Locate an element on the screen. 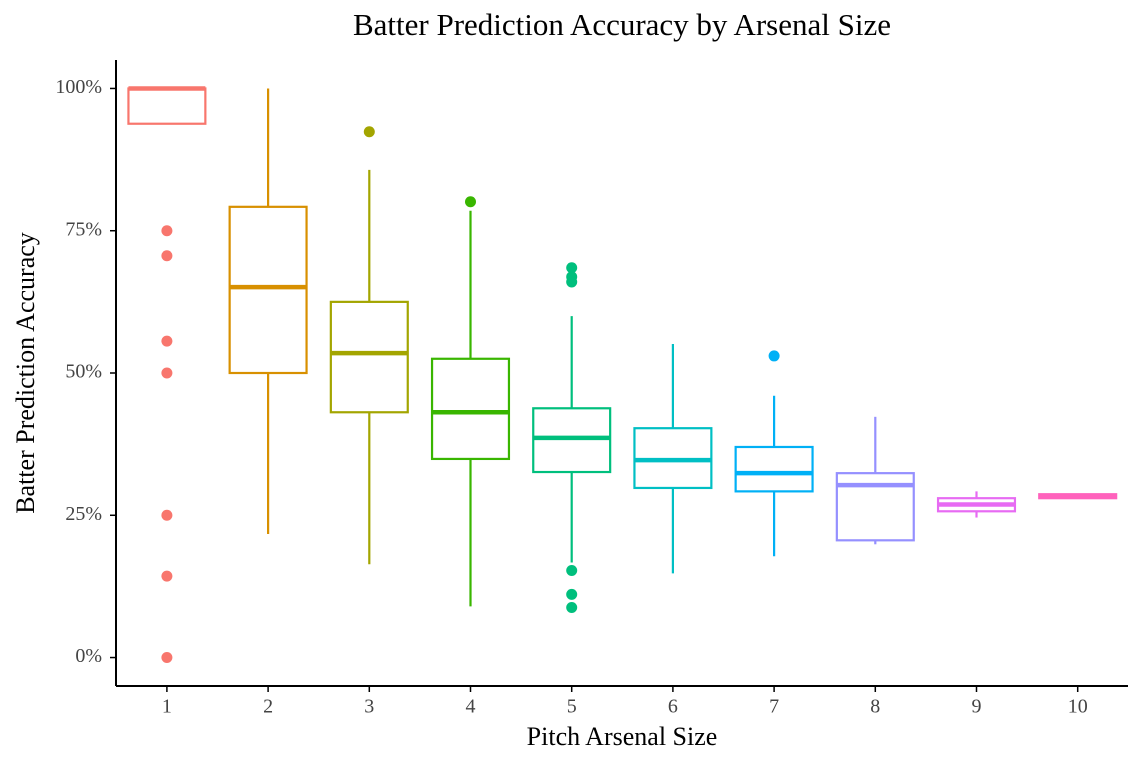  x-tick-label: 9 is located at coordinates (977, 707).